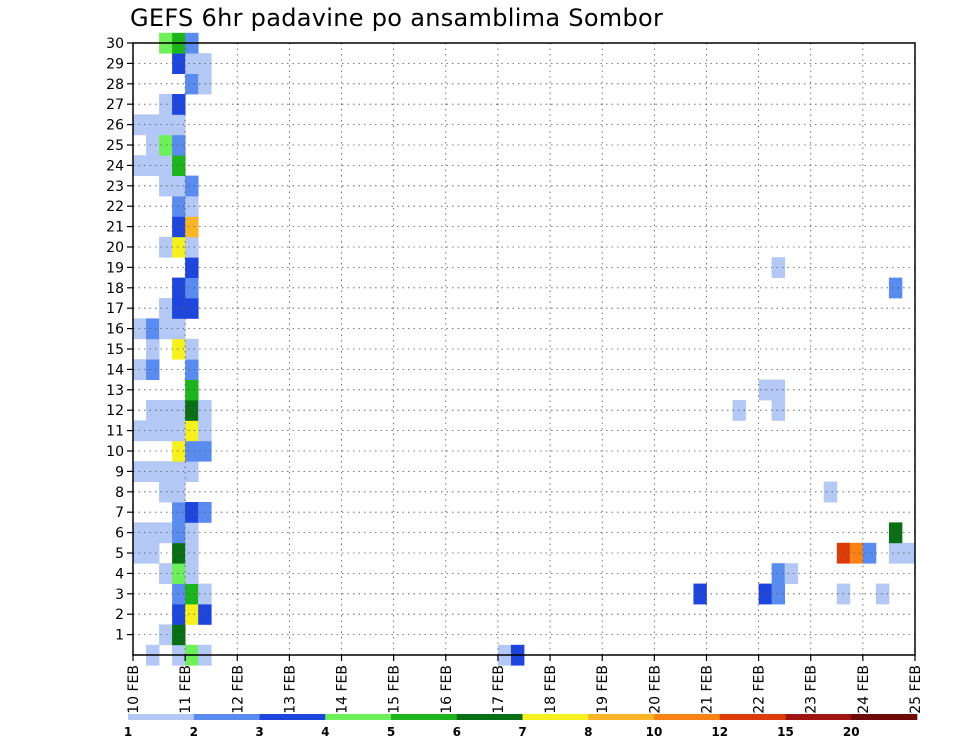 This screenshot has width=960, height=742. Describe the element at coordinates (115, 350) in the screenshot. I see `y-tick-label: 15` at that location.